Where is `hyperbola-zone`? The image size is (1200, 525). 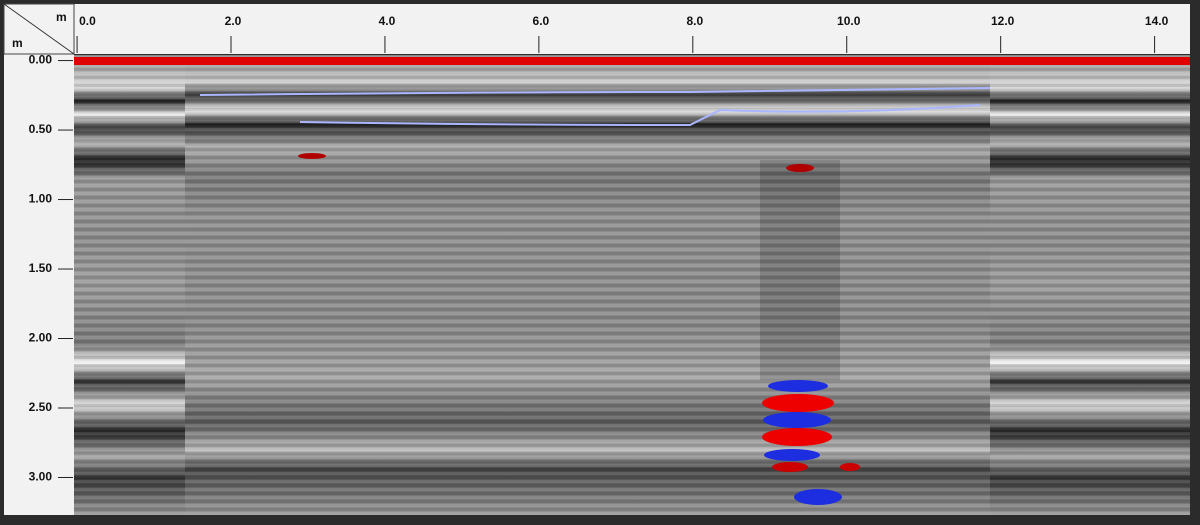 hyperbola-zone is located at coordinates (800, 270).